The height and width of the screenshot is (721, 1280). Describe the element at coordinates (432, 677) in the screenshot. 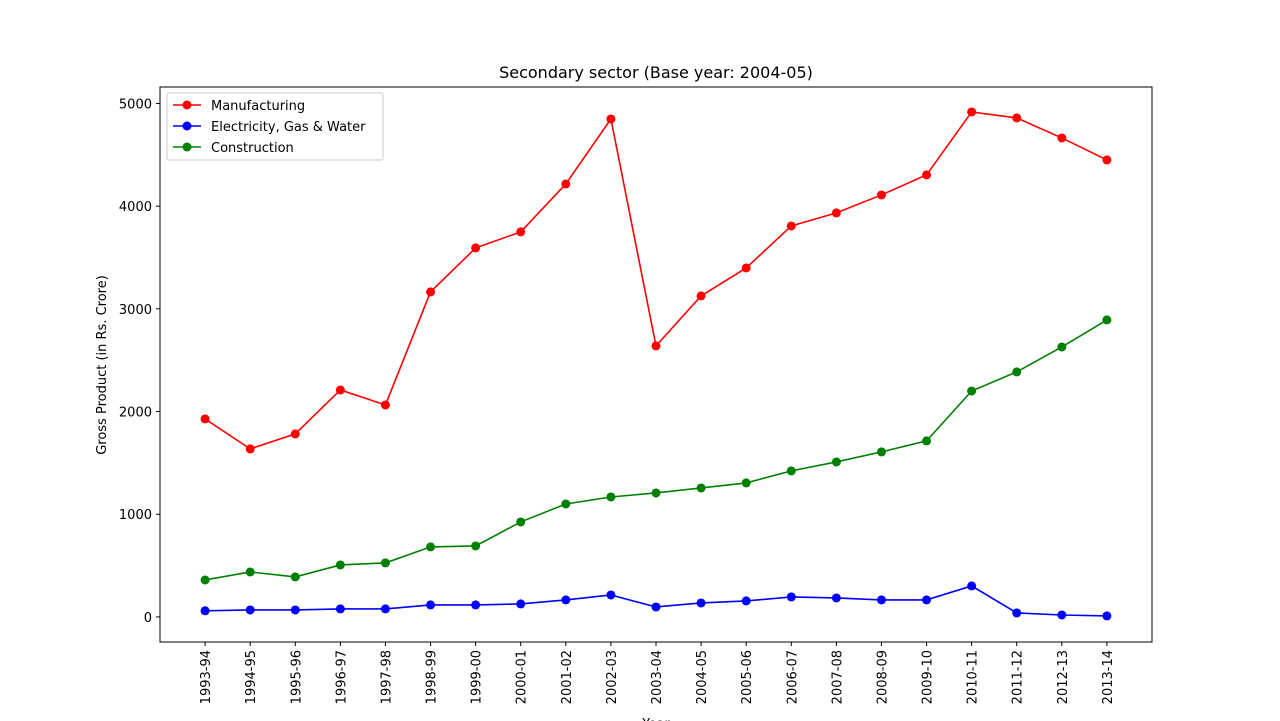

I see `x-tick-label: 1998-99` at that location.